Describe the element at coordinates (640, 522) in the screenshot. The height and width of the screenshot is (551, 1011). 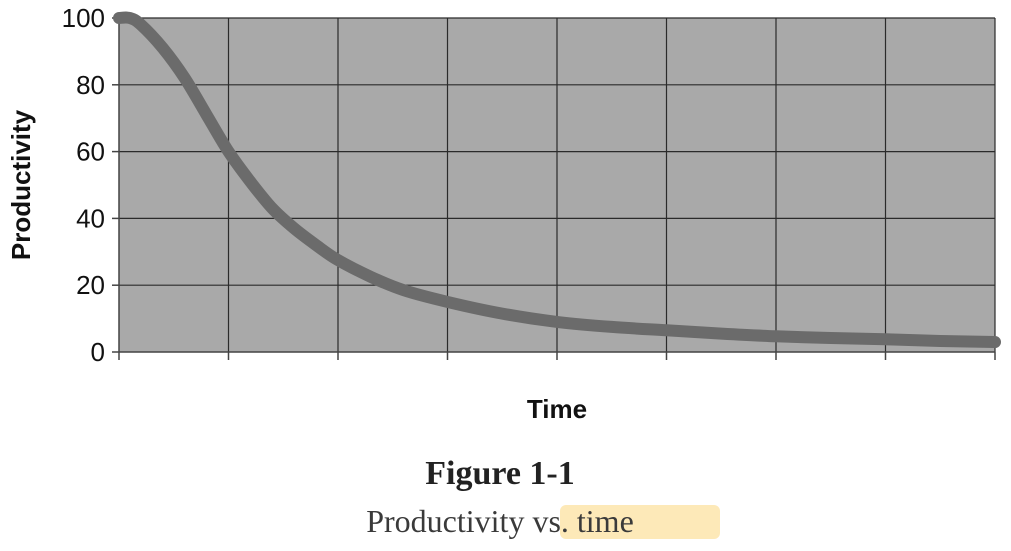
I see `caption-highlight` at that location.